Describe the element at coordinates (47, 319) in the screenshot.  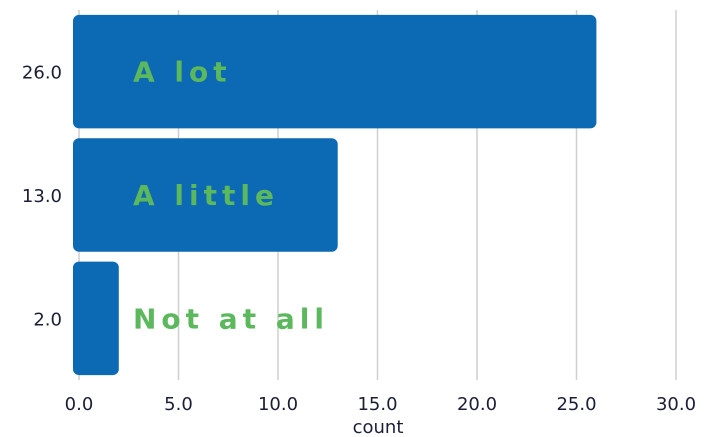
I see `y-tick-label: 2.0` at that location.